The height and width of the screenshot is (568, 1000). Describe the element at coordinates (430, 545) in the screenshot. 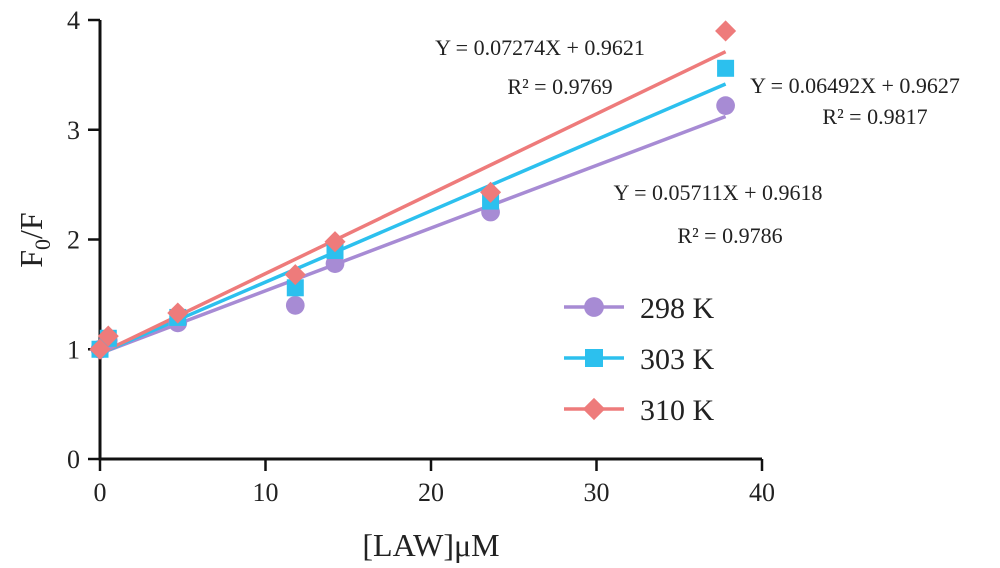

I see `x-axis-title: [LAW]μM` at that location.